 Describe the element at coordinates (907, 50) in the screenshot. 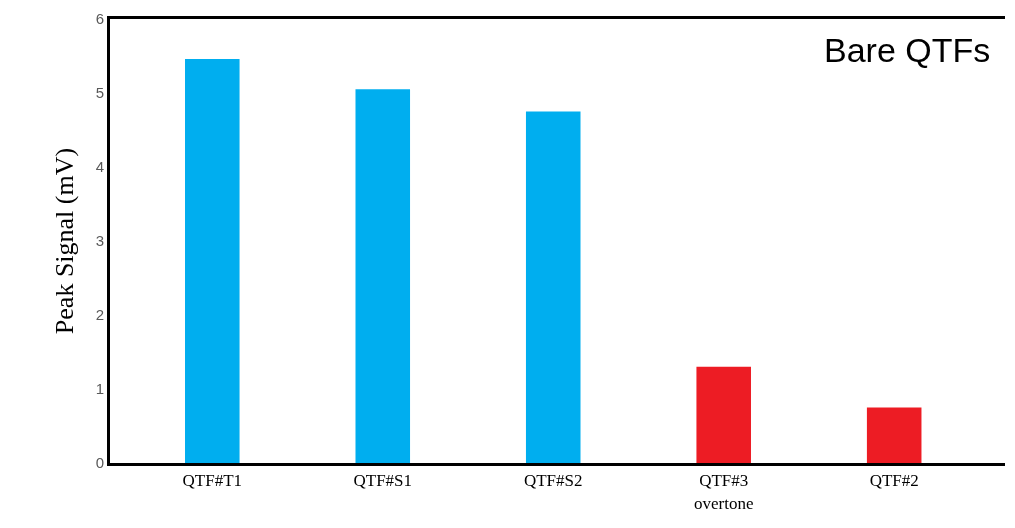

I see `annotation: Bare QTFs` at that location.